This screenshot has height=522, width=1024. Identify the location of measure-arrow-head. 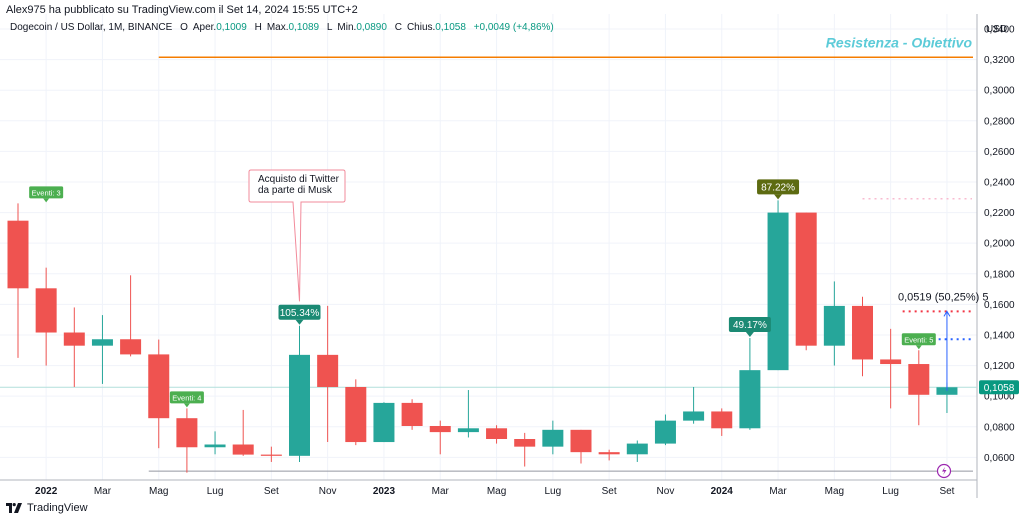
(947, 313).